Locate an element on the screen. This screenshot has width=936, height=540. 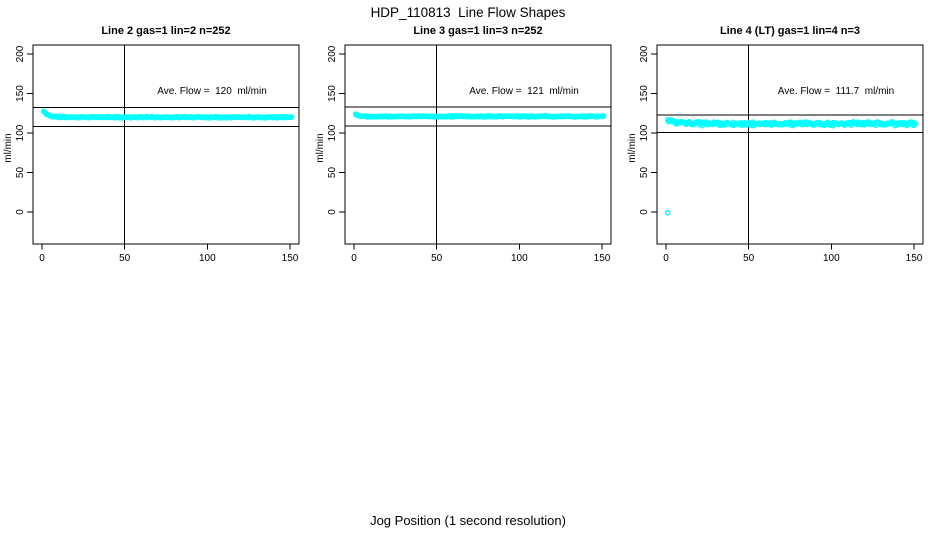
plot-area-line-4: 0 50 100 150 0 50 100 150 200 is located at coordinates (781, 154).